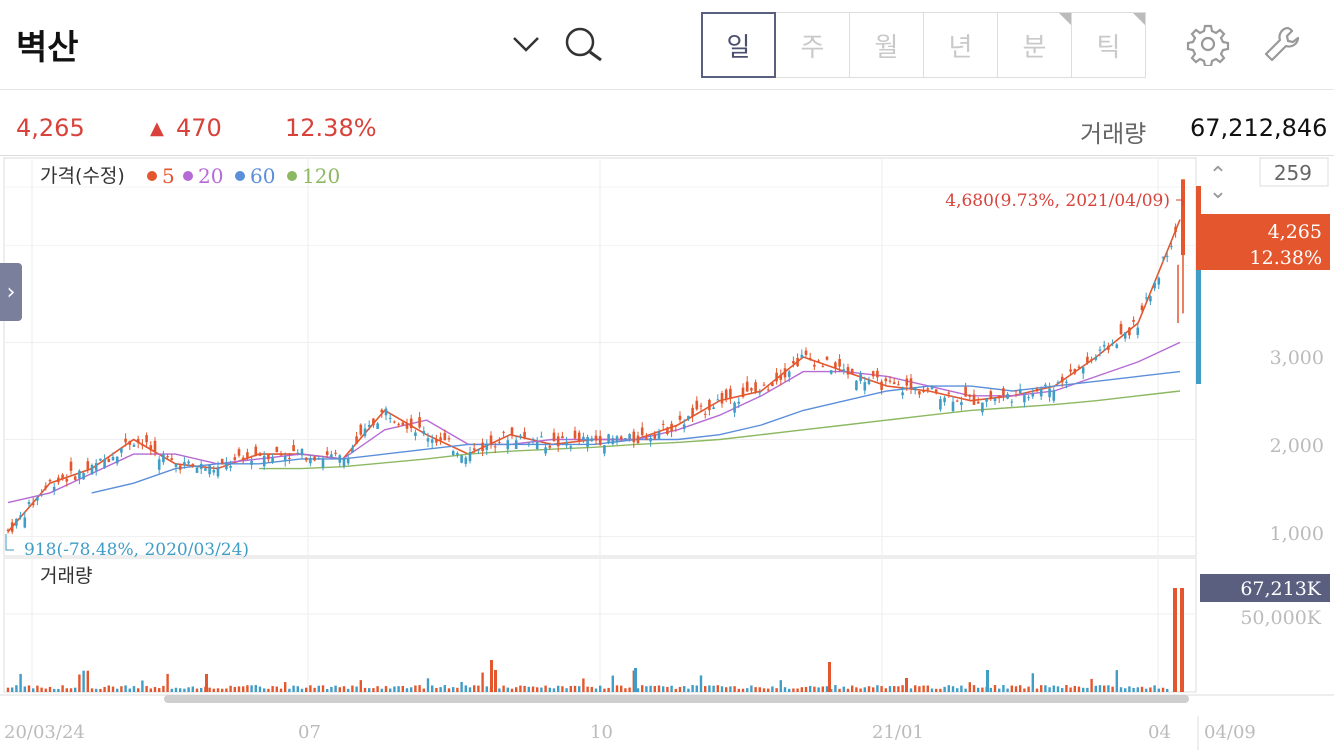 This screenshot has width=1334, height=754. I want to click on volume-label: 거래량, so click(1113, 134).